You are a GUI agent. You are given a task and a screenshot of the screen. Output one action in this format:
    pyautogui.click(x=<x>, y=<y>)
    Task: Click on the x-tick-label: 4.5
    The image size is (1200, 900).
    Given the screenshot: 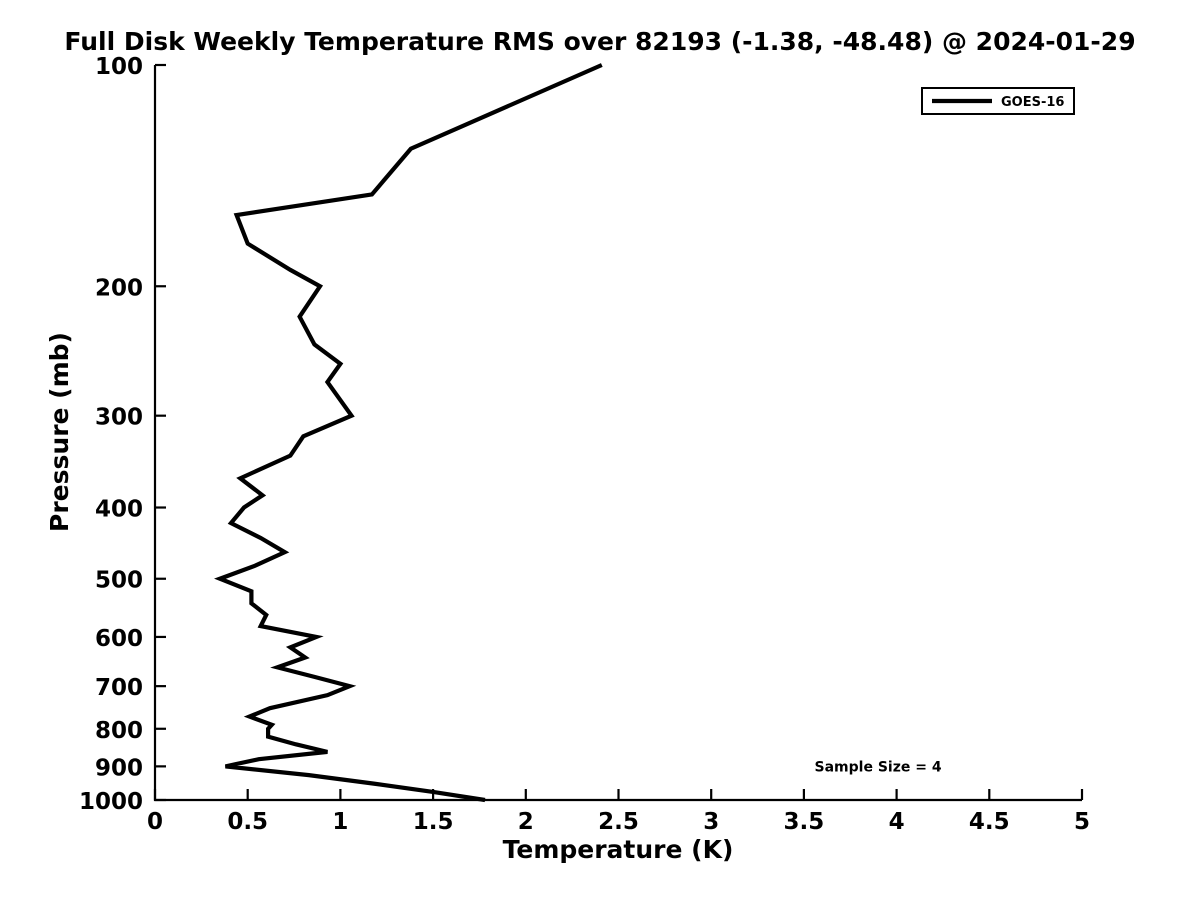 What is the action you would take?
    pyautogui.click(x=989, y=822)
    